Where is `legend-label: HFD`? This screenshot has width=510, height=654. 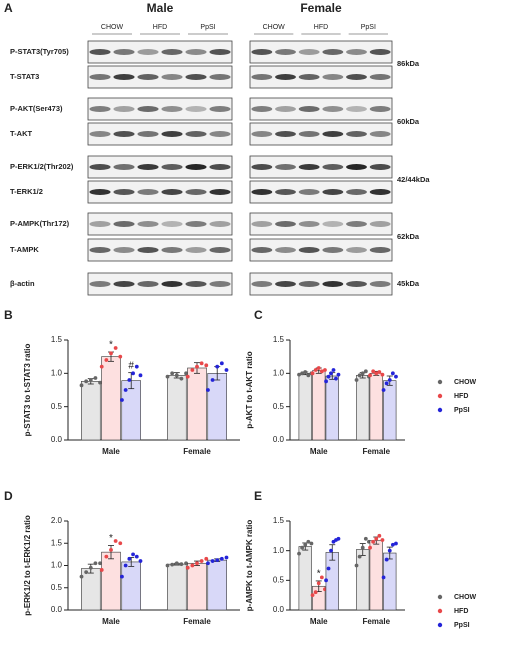 legend-label: HFD is located at coordinates (461, 611).